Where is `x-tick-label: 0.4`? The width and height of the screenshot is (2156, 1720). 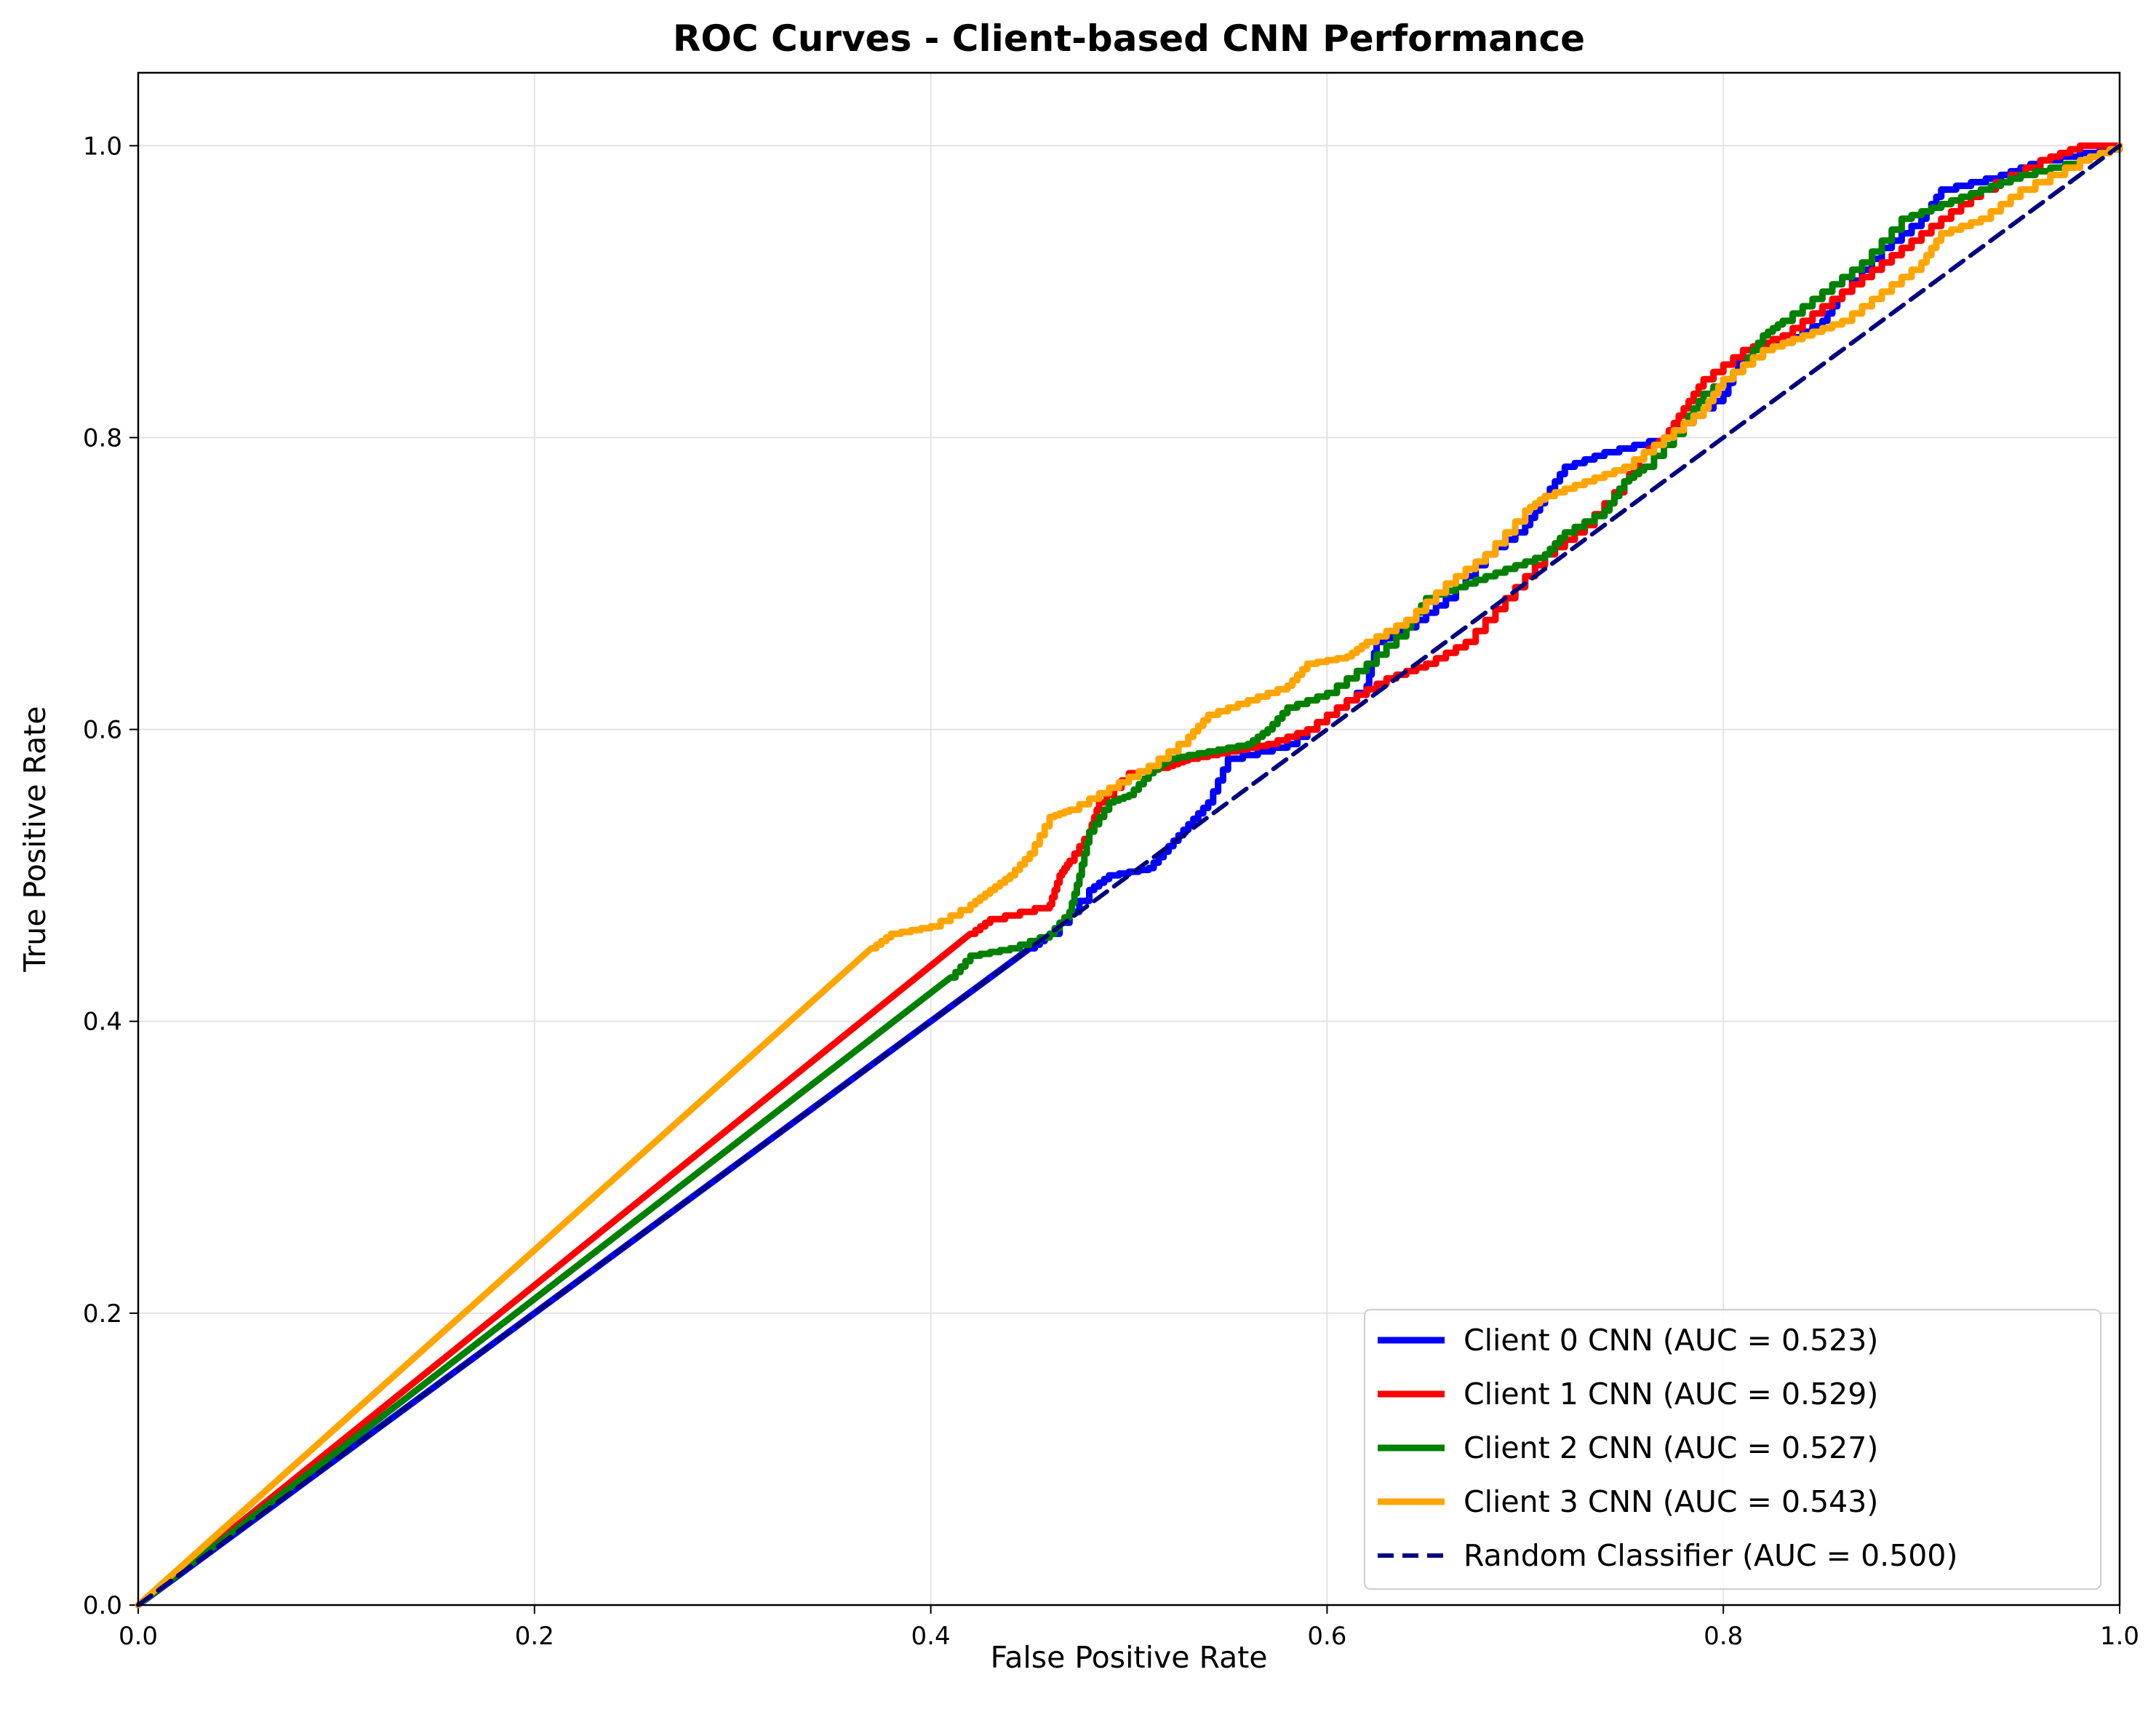
x-tick-label: 0.4 is located at coordinates (931, 1637).